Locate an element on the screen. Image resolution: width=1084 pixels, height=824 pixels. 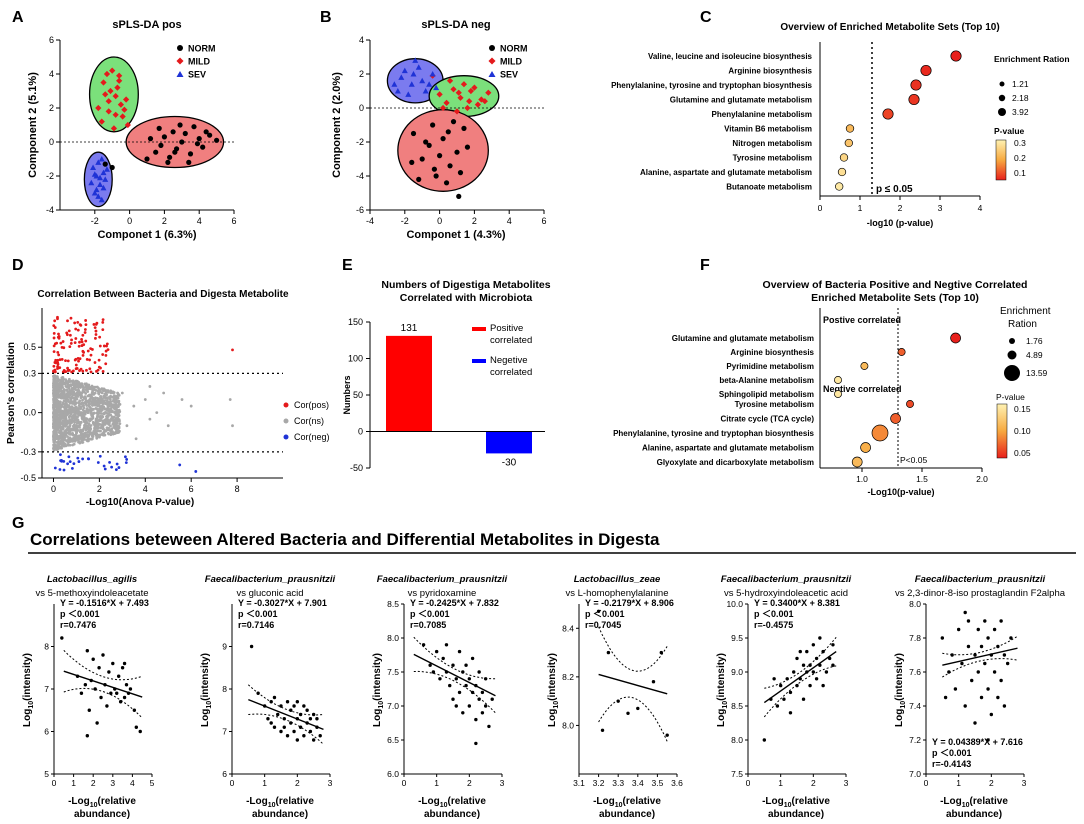
regression-r-value: r=0.7085 is located at coordinates (428, 625).